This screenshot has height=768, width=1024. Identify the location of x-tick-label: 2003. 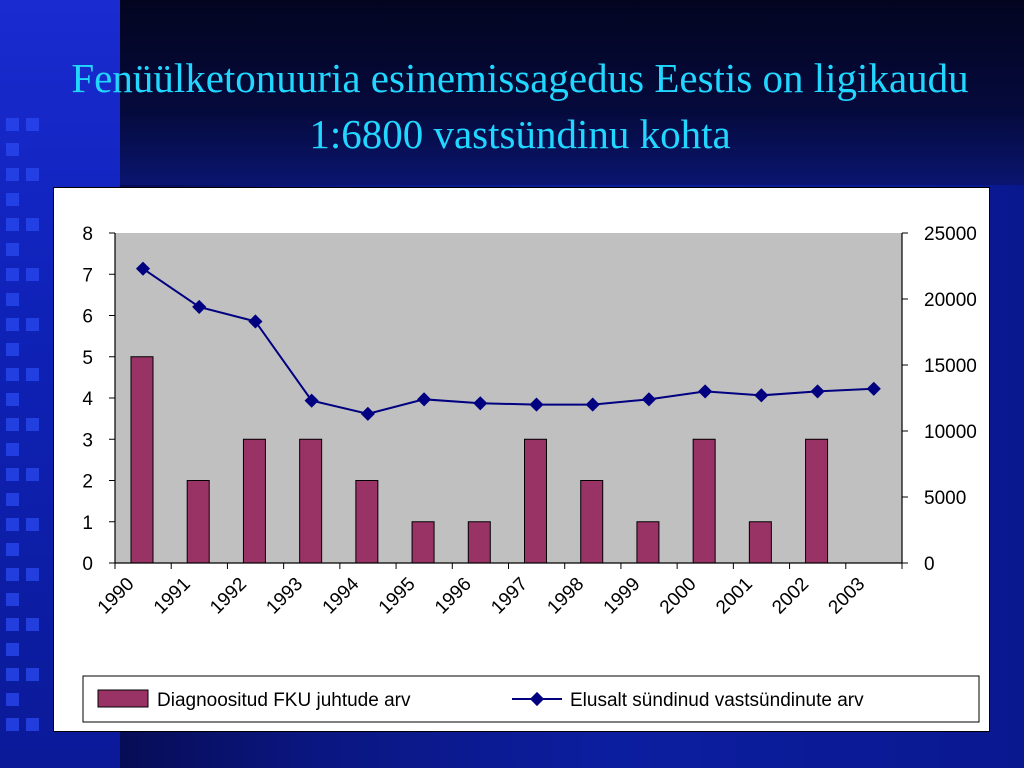
(847, 596).